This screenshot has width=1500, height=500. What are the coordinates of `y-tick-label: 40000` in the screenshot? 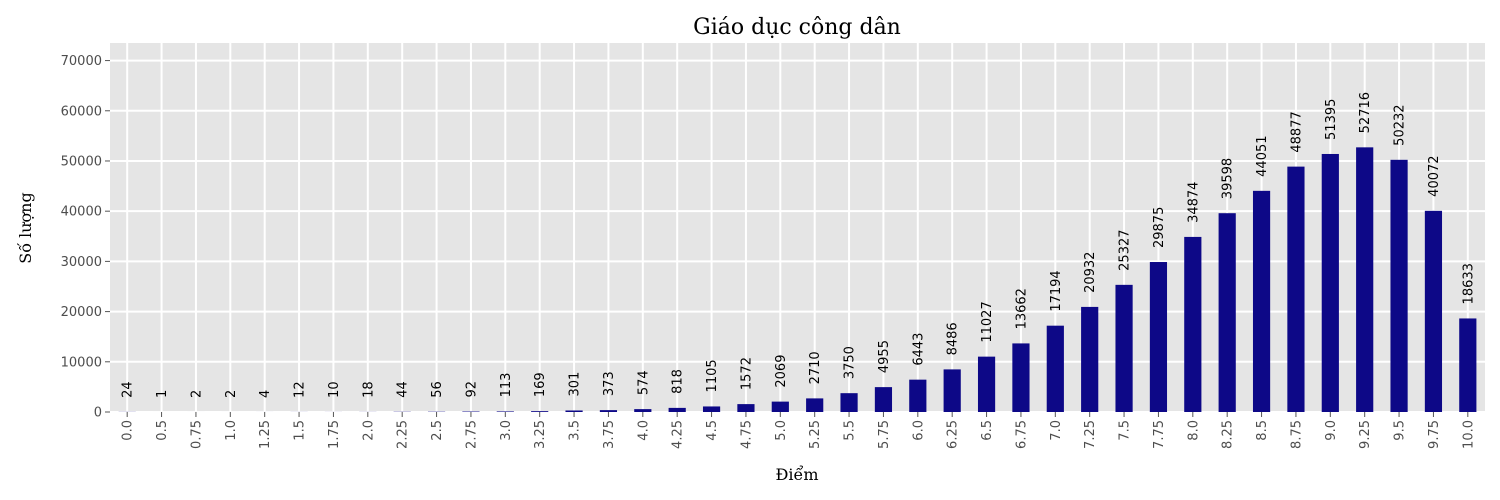 It's located at (81, 212).